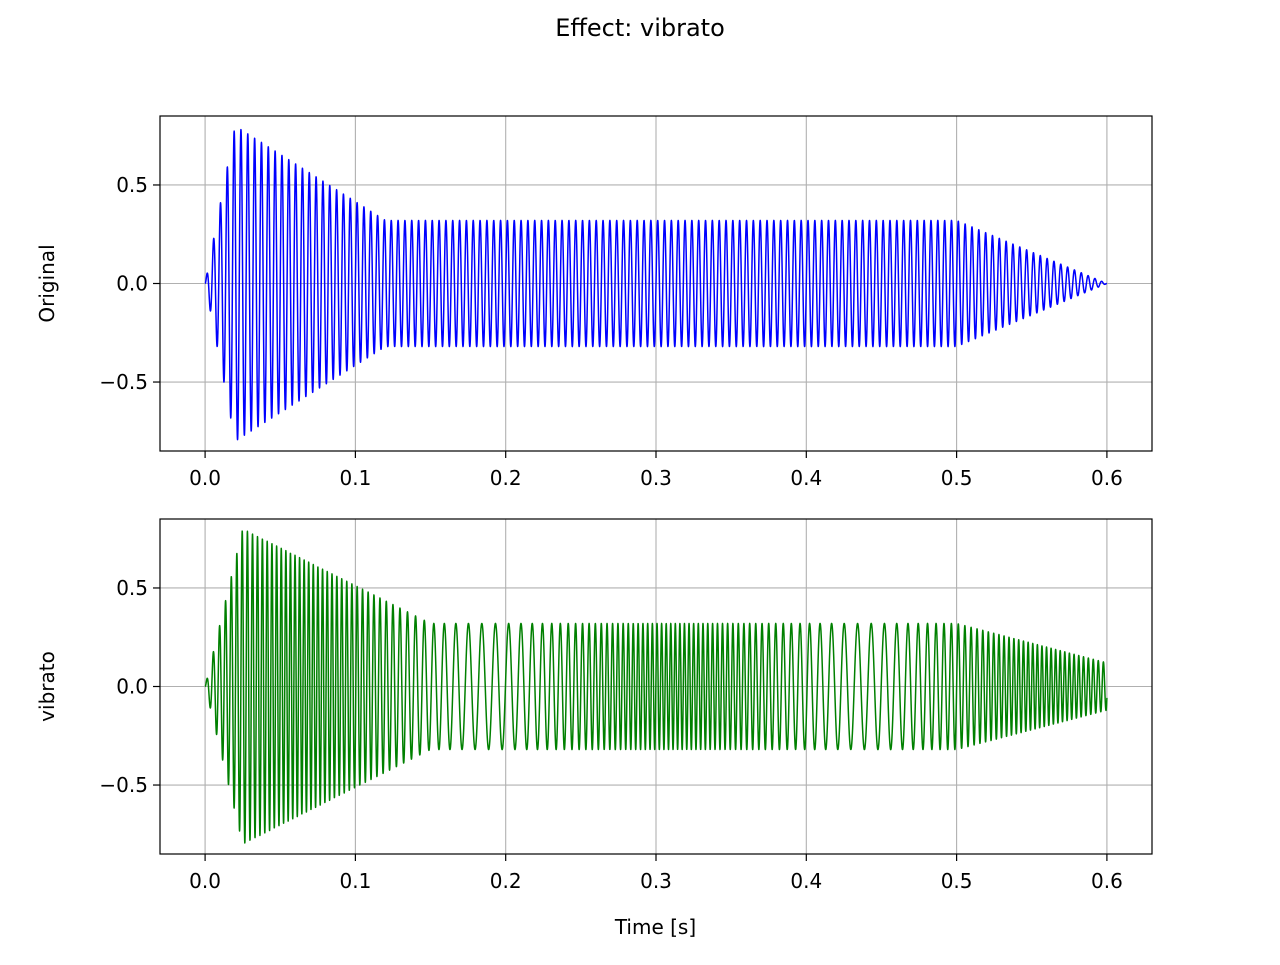 The image size is (1280, 965). I want to click on figure-title: Effect: vibrato, so click(640, 28).